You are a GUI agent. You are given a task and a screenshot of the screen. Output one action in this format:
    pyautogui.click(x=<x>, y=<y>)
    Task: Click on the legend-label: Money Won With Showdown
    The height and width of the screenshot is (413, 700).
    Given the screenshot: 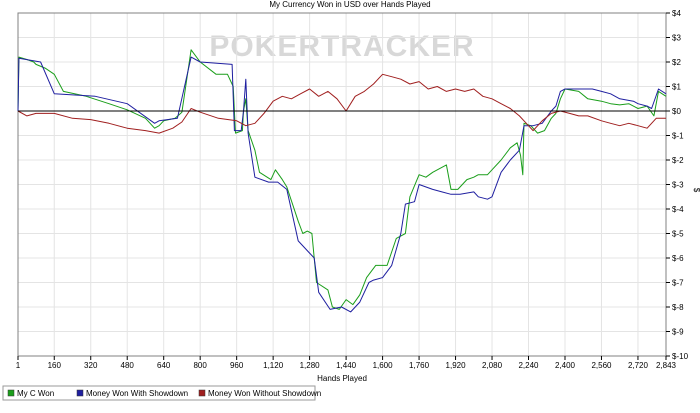 What is the action you would take?
    pyautogui.click(x=137, y=393)
    